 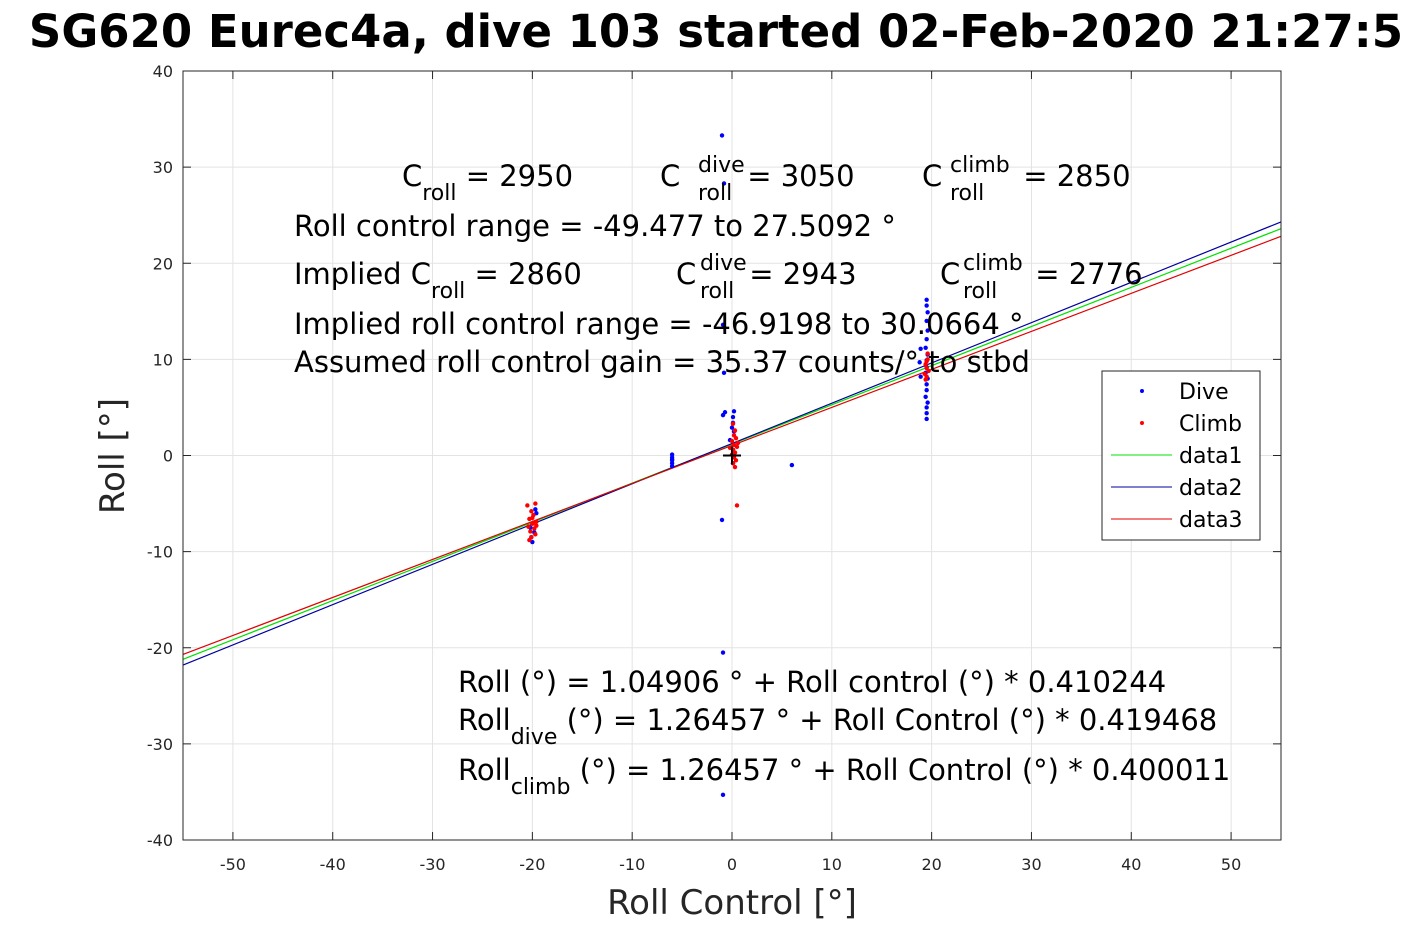 What do you see at coordinates (163, 167) in the screenshot?
I see `y-tick-label: 30` at bounding box center [163, 167].